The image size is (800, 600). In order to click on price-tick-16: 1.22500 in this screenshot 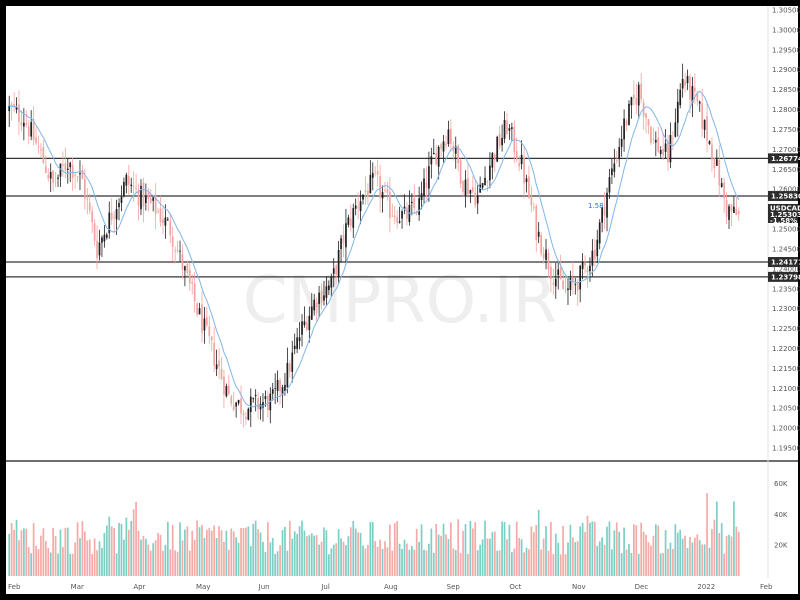, I will do `click(786, 329)`.